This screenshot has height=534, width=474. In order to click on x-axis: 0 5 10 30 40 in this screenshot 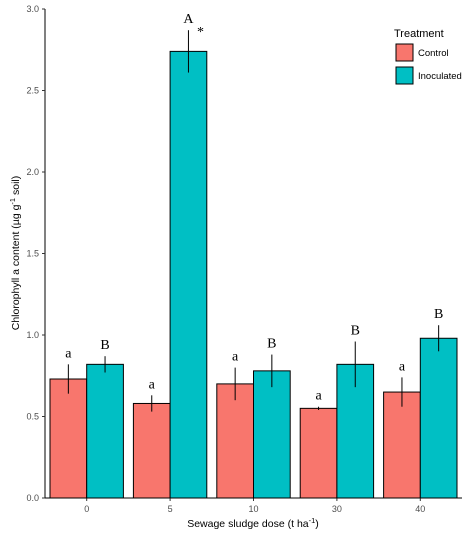, I will do `click(253, 505)`.